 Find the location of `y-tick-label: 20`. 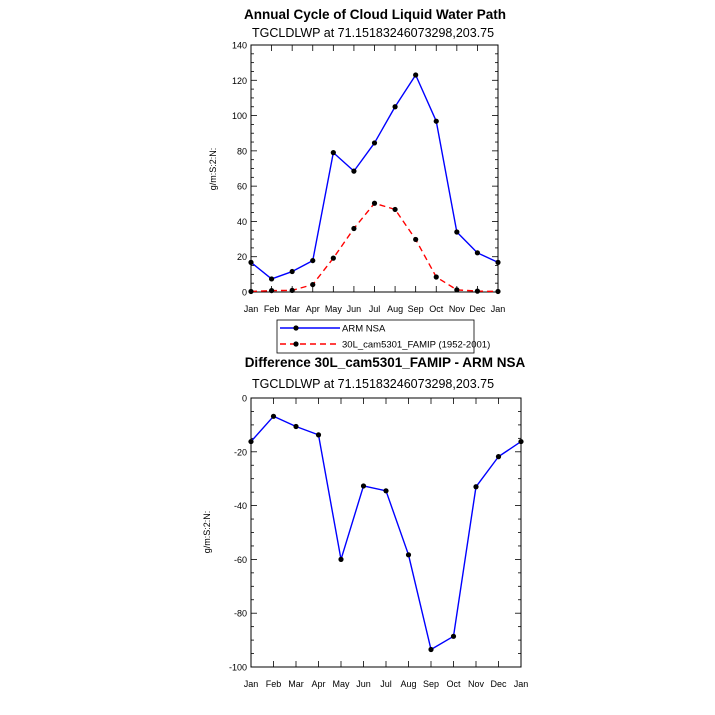

y-tick-label: 20 is located at coordinates (242, 257).